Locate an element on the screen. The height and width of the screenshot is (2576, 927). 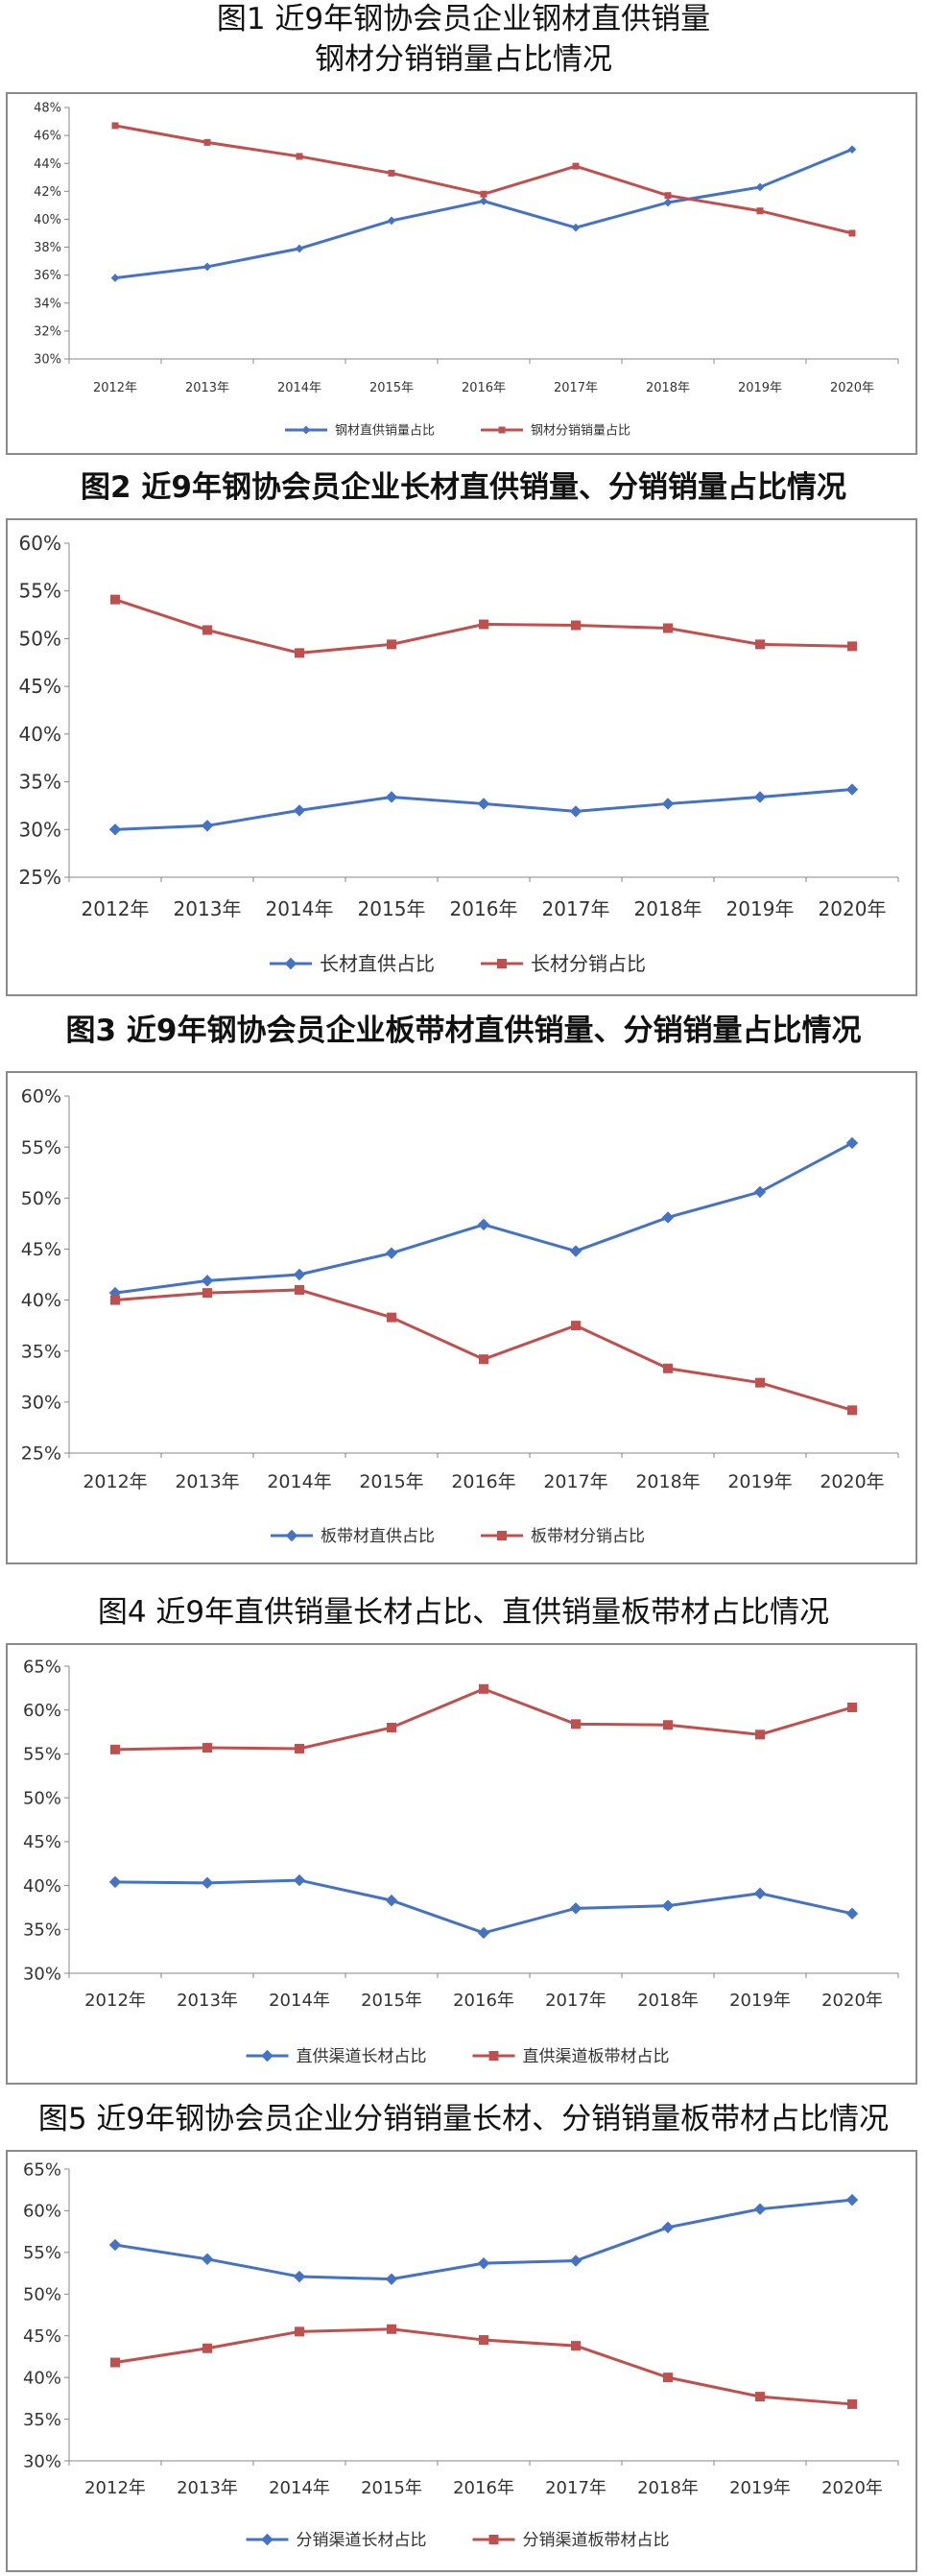
legend-label-1: 分销渠道长材占比 is located at coordinates (362, 2540).